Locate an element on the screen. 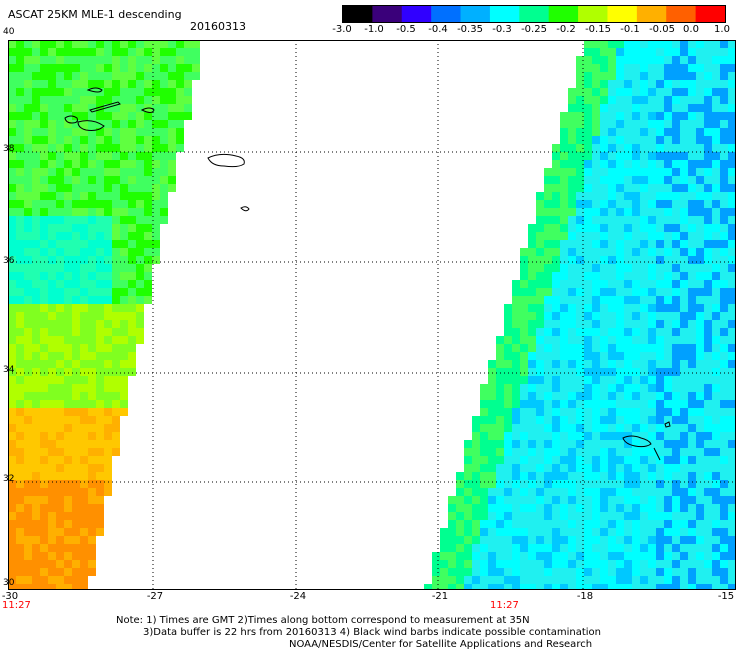  colorbar-label: -0.35 is located at coordinates (470, 29).